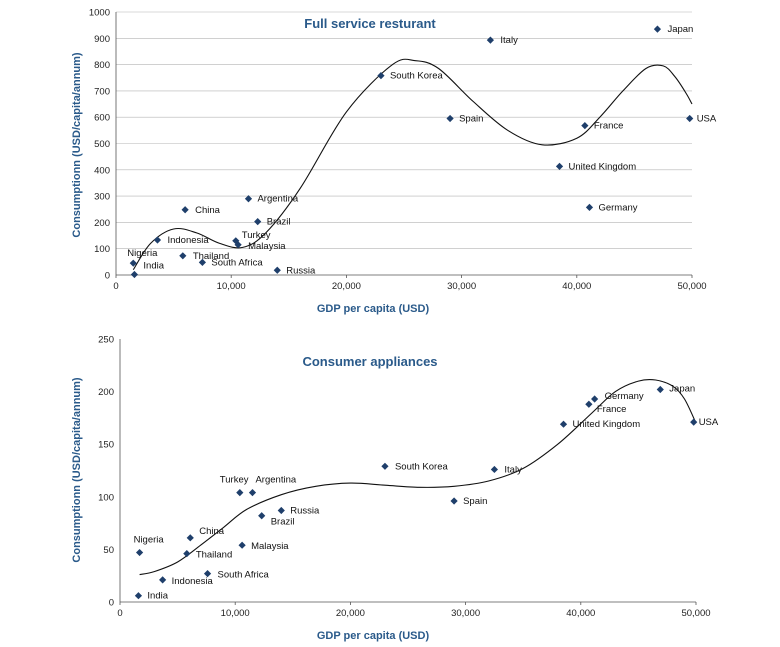  I want to click on point-label: Germany, so click(617, 207).